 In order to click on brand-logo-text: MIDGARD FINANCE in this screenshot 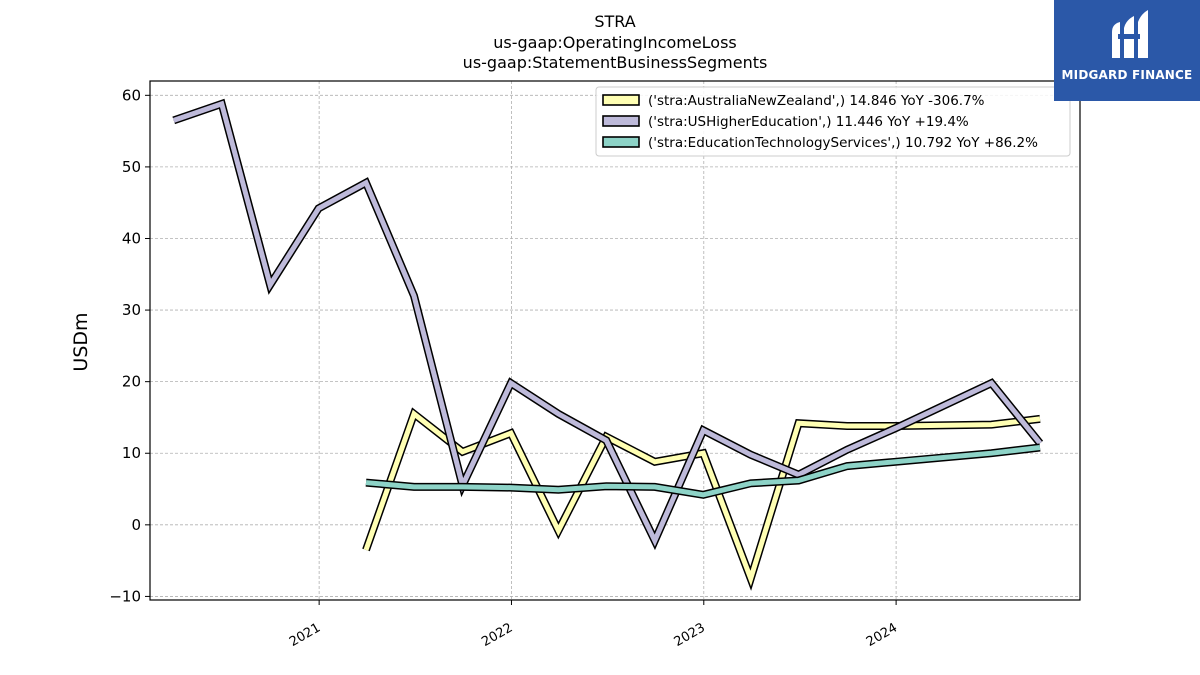, I will do `click(1127, 75)`.